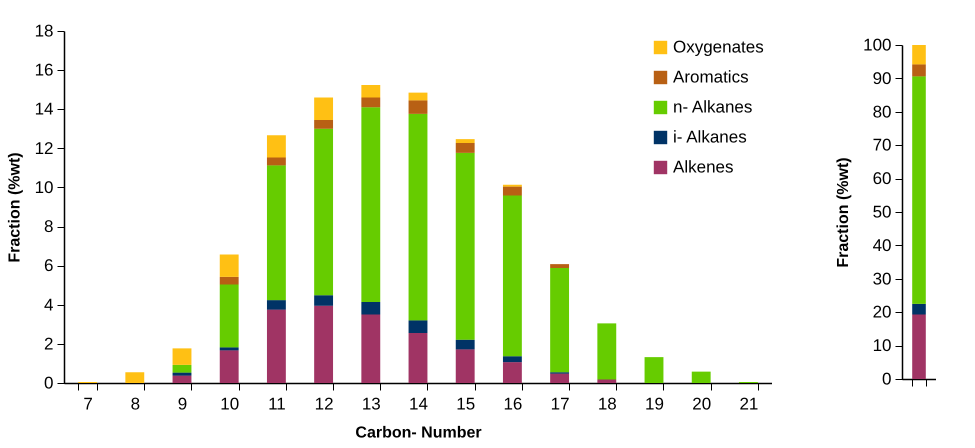 This screenshot has width=975, height=448. Describe the element at coordinates (49, 266) in the screenshot. I see `y-tick-label: 6` at that location.